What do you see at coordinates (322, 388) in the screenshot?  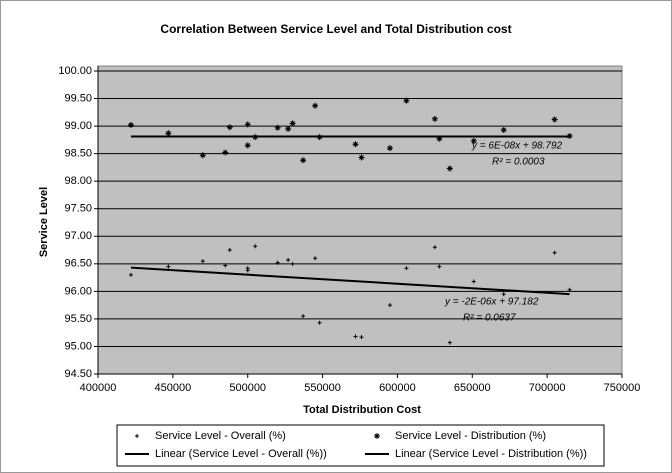 I see `x-tick-label: 550000` at bounding box center [322, 388].